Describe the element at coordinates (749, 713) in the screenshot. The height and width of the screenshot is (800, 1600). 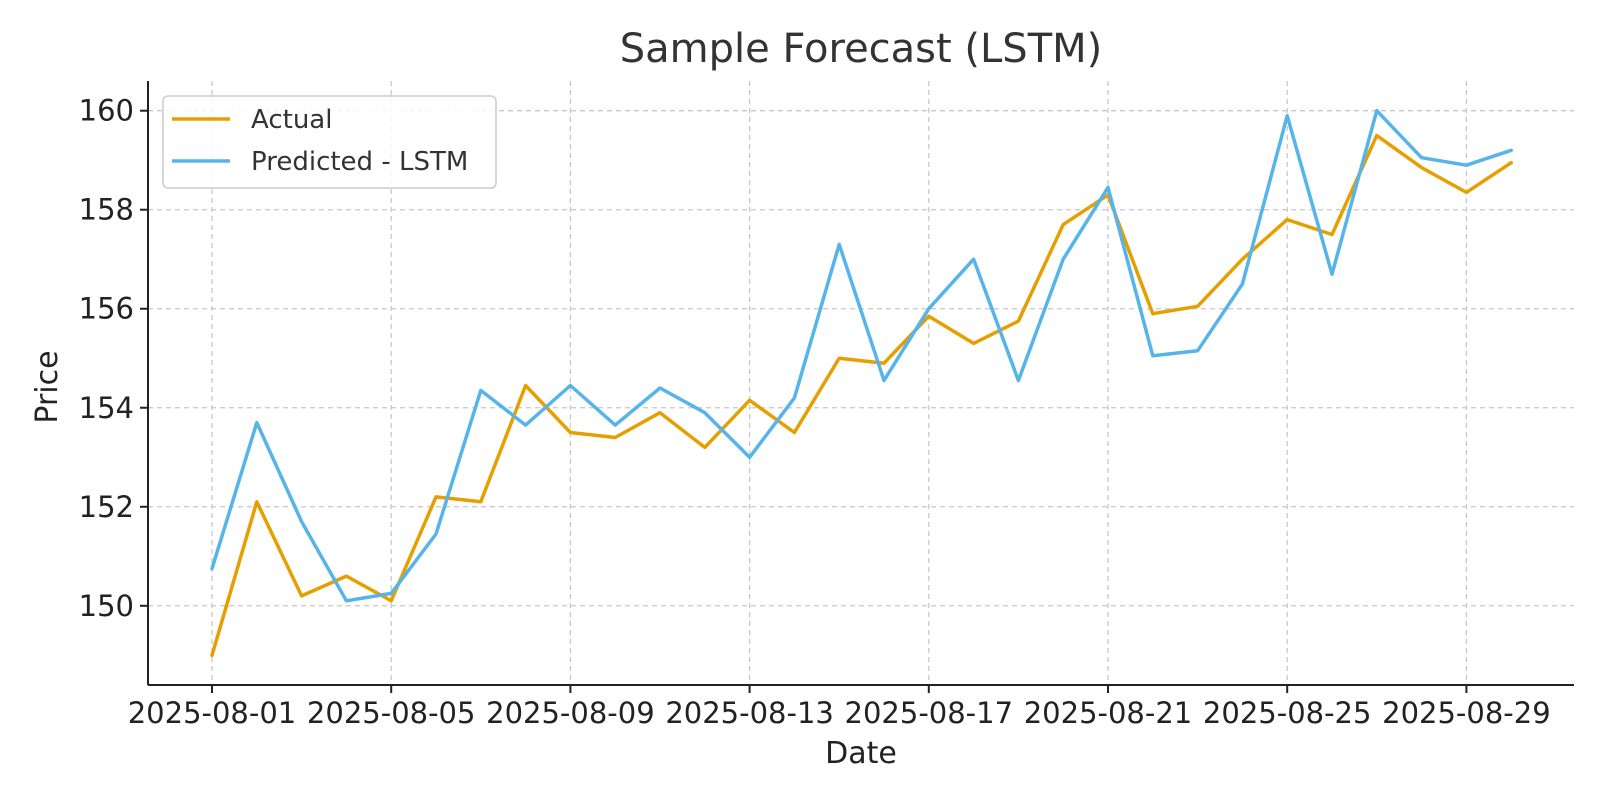
I see `x-tick-label: 2025-08-13` at that location.